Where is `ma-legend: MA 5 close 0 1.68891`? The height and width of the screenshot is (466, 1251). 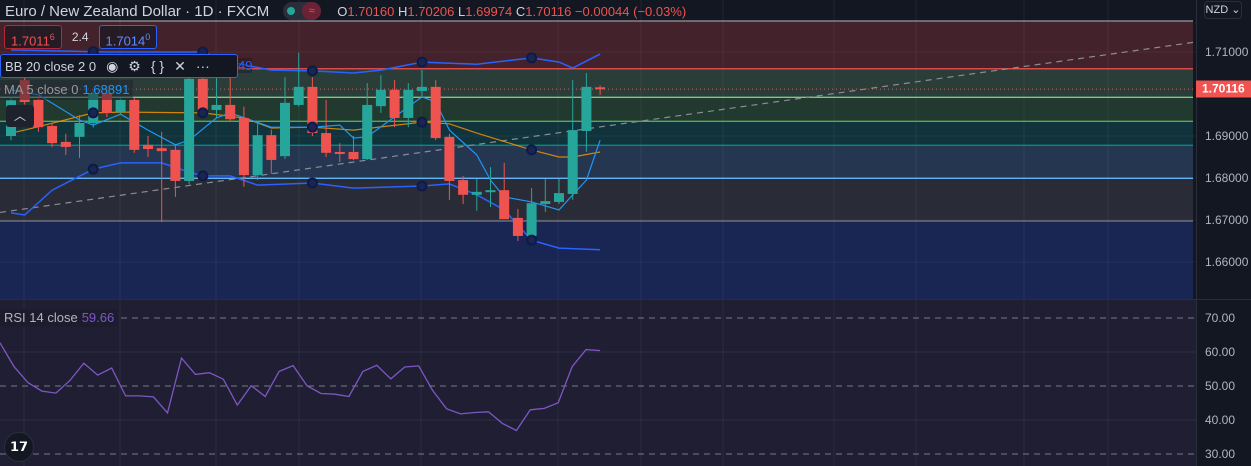
ma-legend: MA 5 close 0 1.68891 is located at coordinates (67, 90).